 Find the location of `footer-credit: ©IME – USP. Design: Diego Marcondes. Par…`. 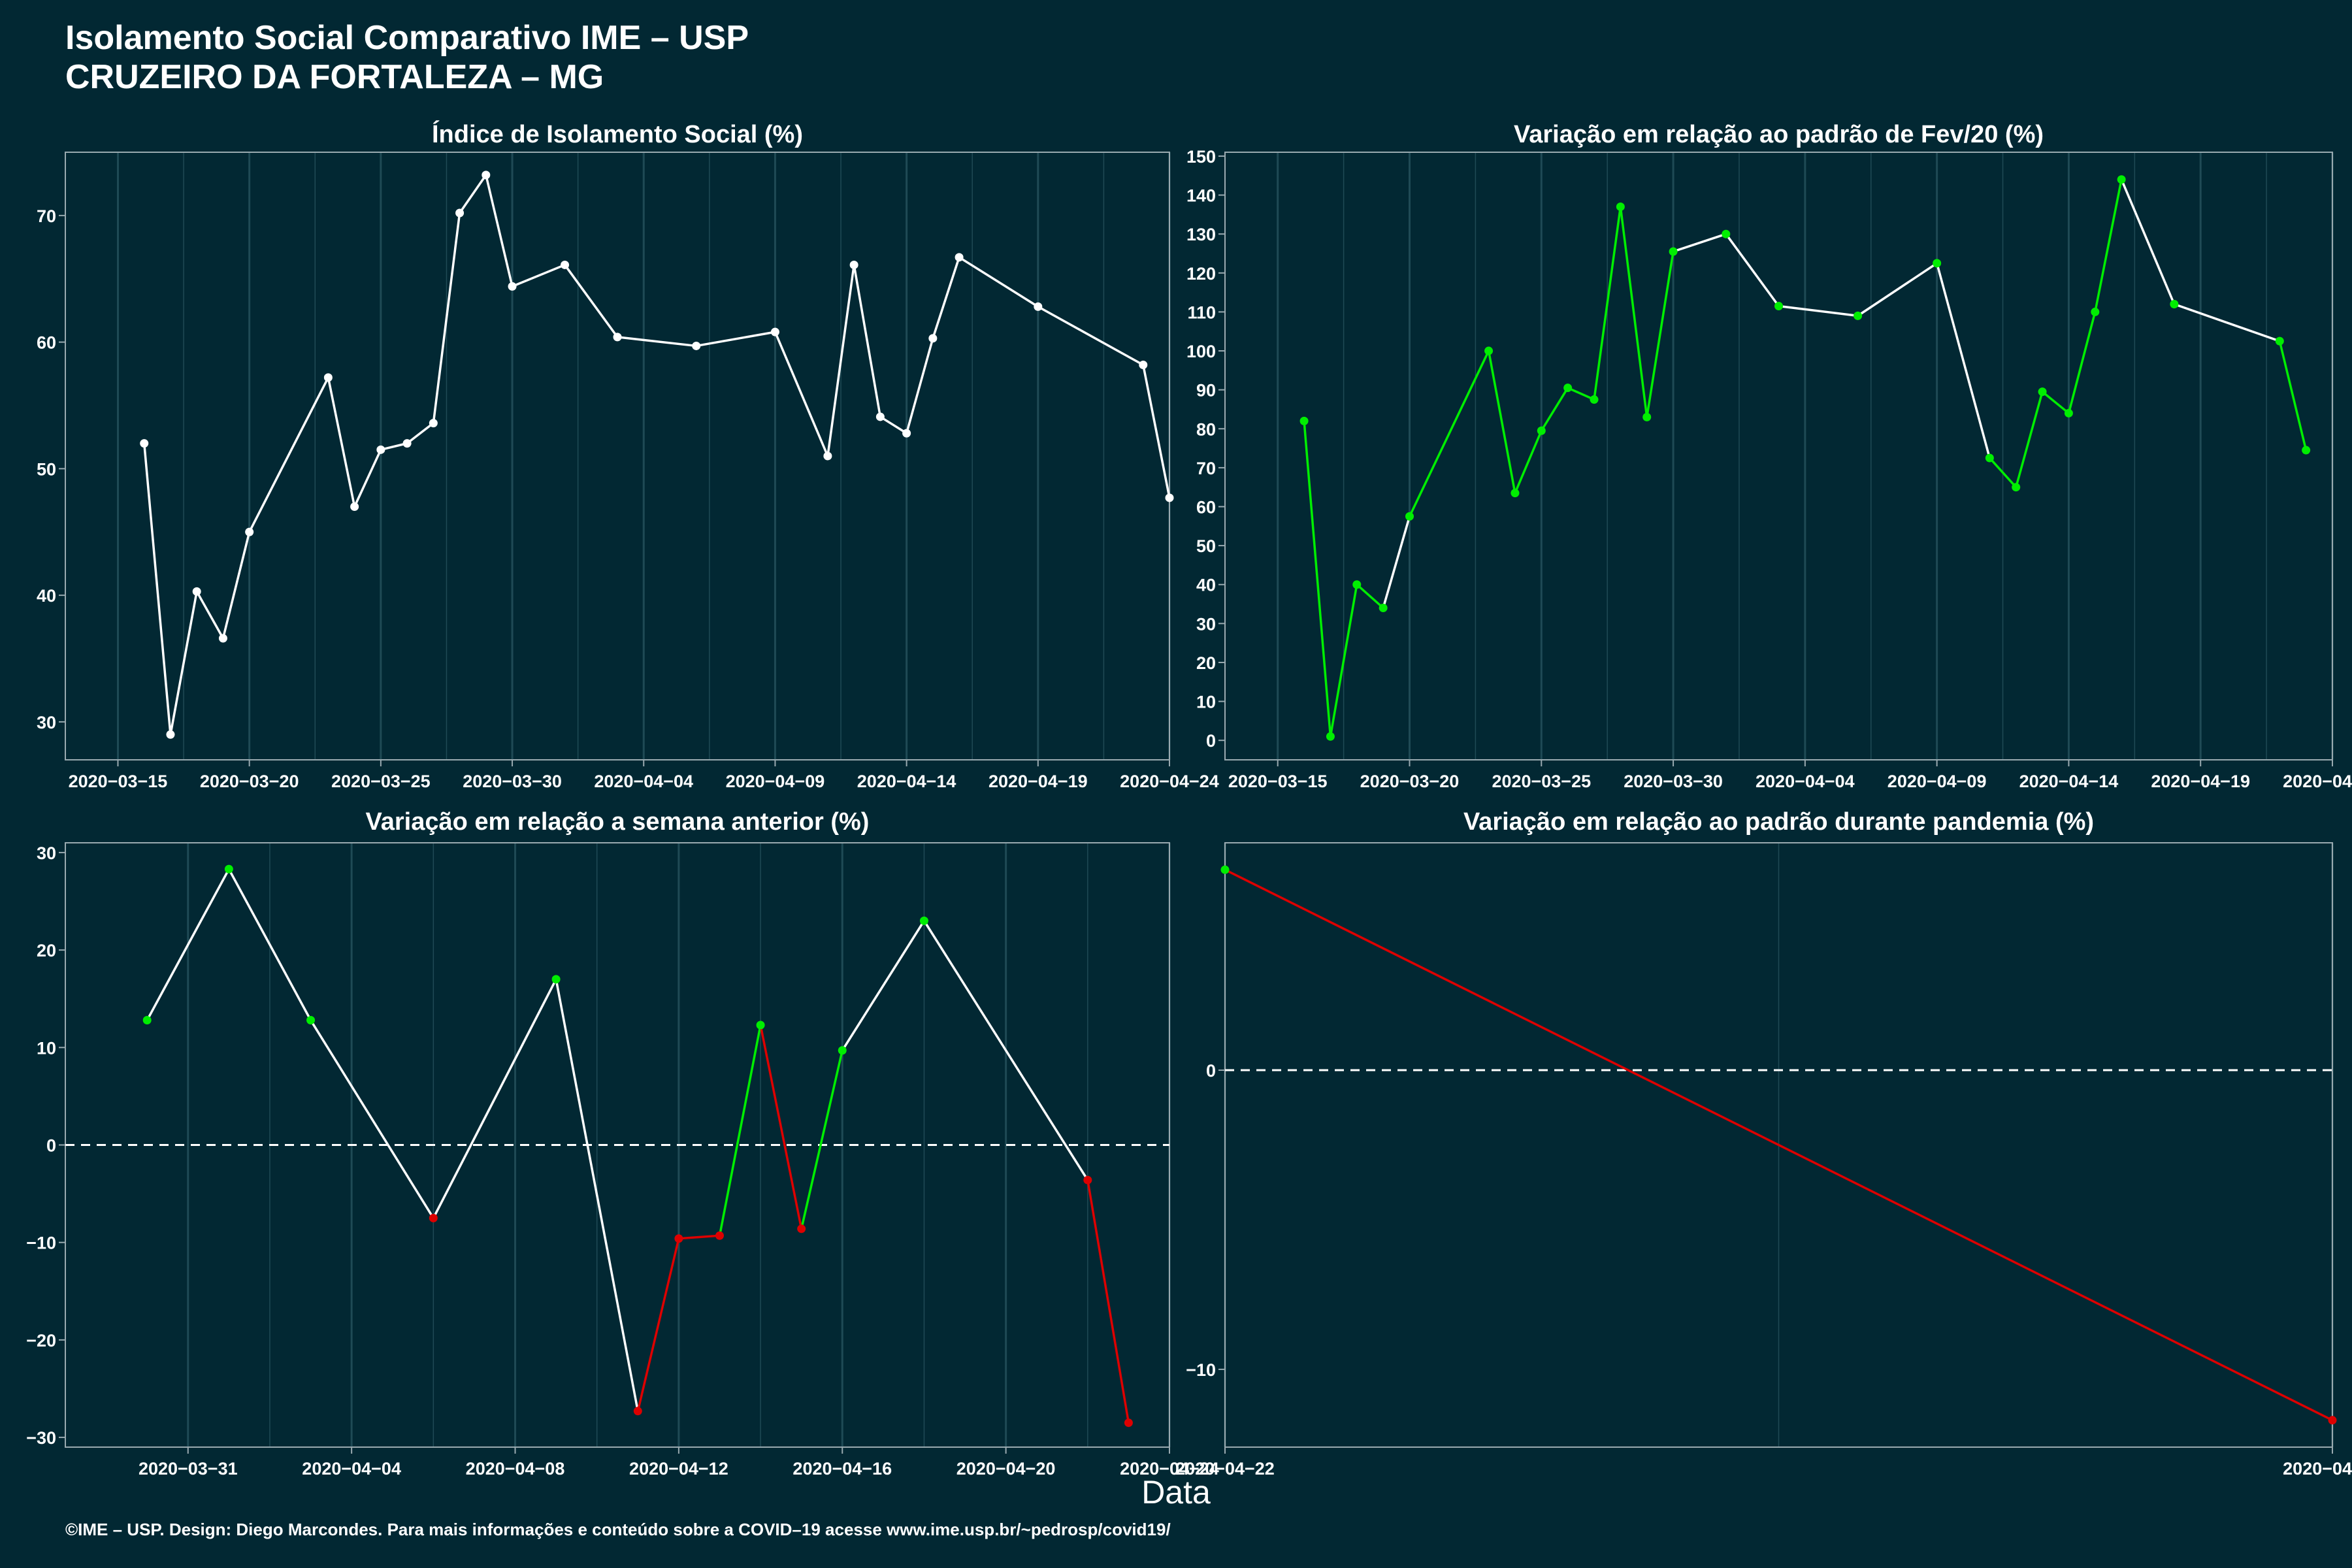

footer-credit: ©IME – USP. Design: Diego Marcondes. Par… is located at coordinates (618, 1529).